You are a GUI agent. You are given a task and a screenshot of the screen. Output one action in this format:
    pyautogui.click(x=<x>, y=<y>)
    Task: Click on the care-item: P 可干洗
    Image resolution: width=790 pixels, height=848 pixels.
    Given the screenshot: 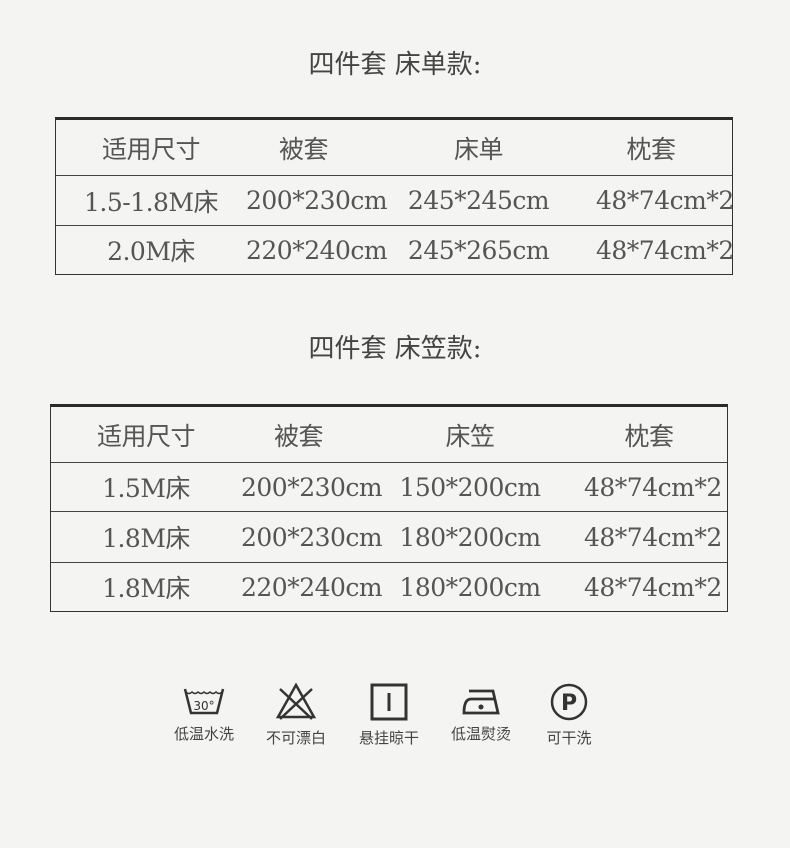 What is the action you would take?
    pyautogui.click(x=569, y=715)
    